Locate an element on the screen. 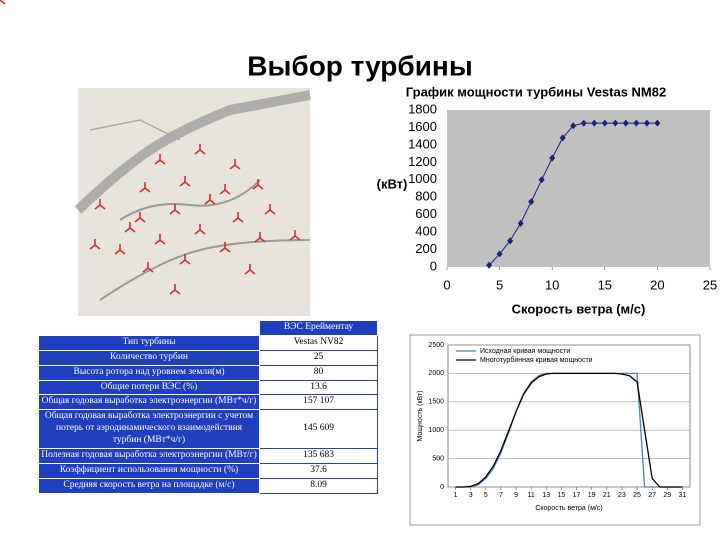 The image size is (720, 540). x-tick-label: 9 is located at coordinates (516, 495).